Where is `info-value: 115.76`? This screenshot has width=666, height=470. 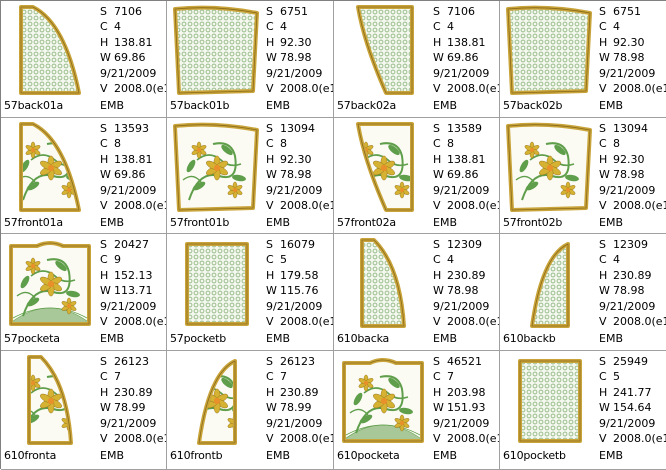 info-value: 115.76 is located at coordinates (299, 291).